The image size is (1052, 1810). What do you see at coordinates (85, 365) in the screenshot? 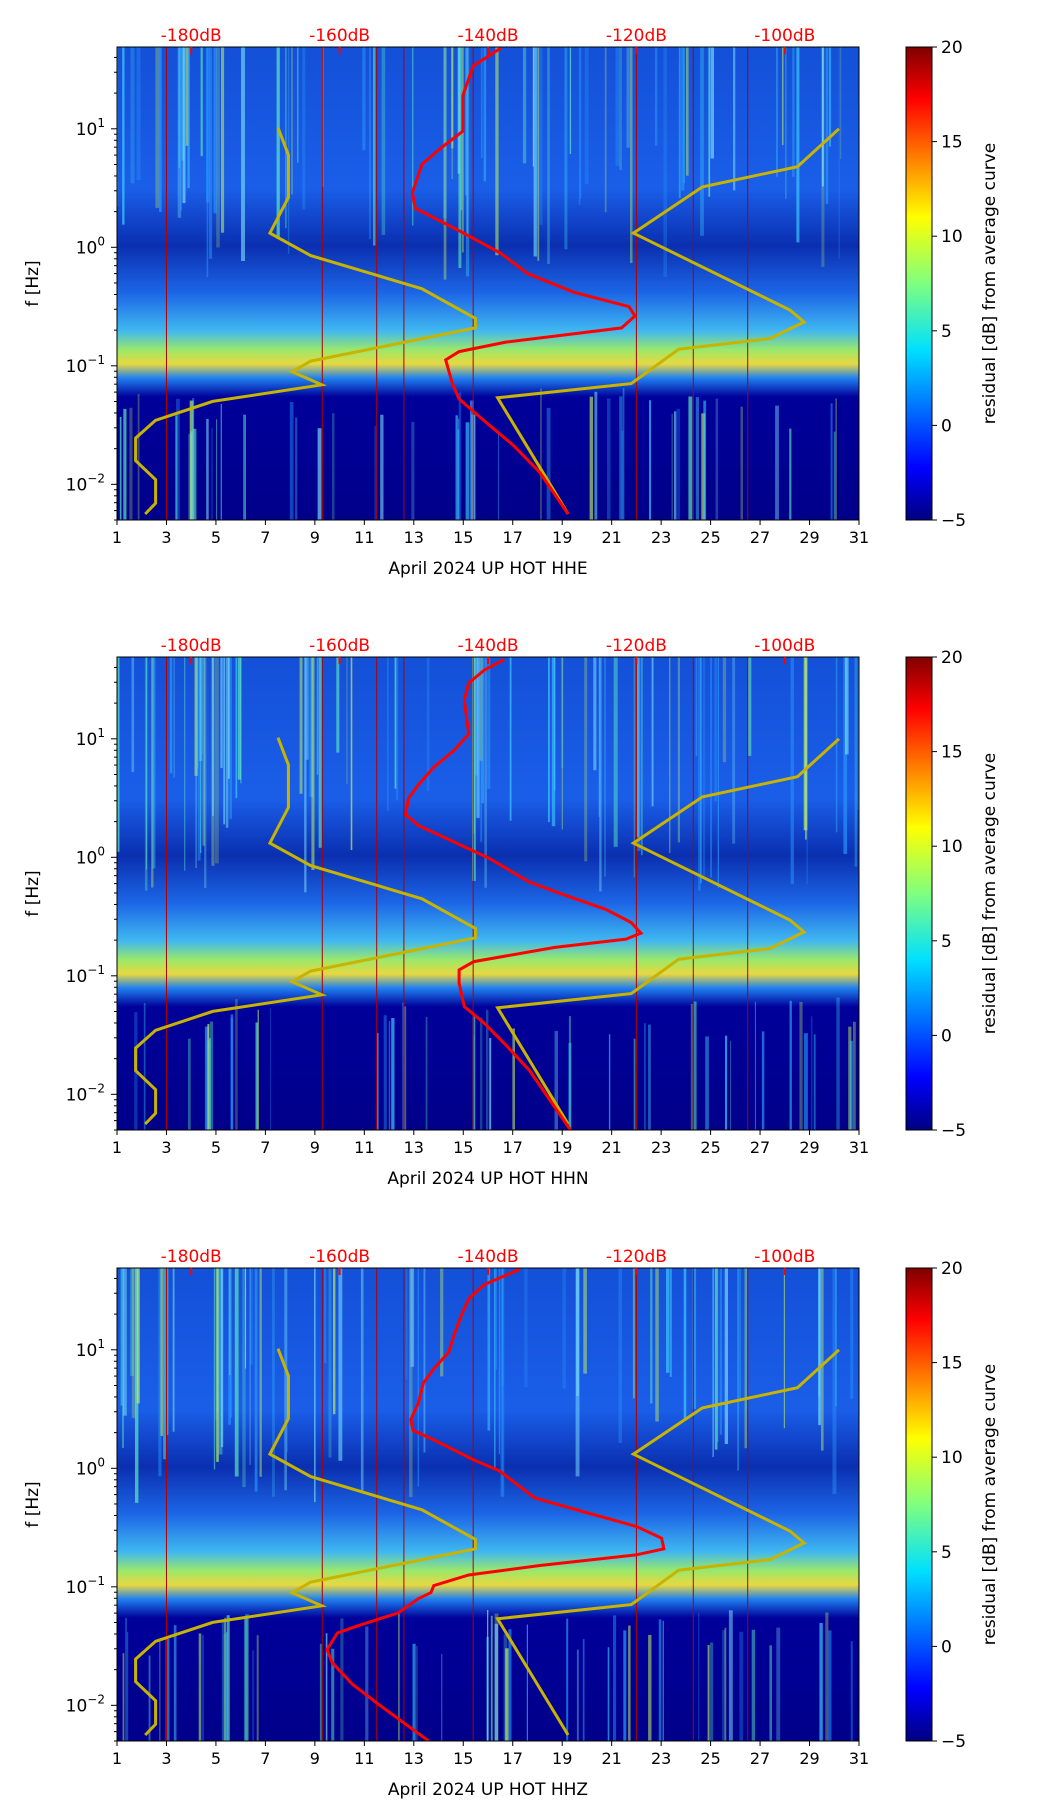
I see `y-tick-label: 10−1` at bounding box center [85, 365].